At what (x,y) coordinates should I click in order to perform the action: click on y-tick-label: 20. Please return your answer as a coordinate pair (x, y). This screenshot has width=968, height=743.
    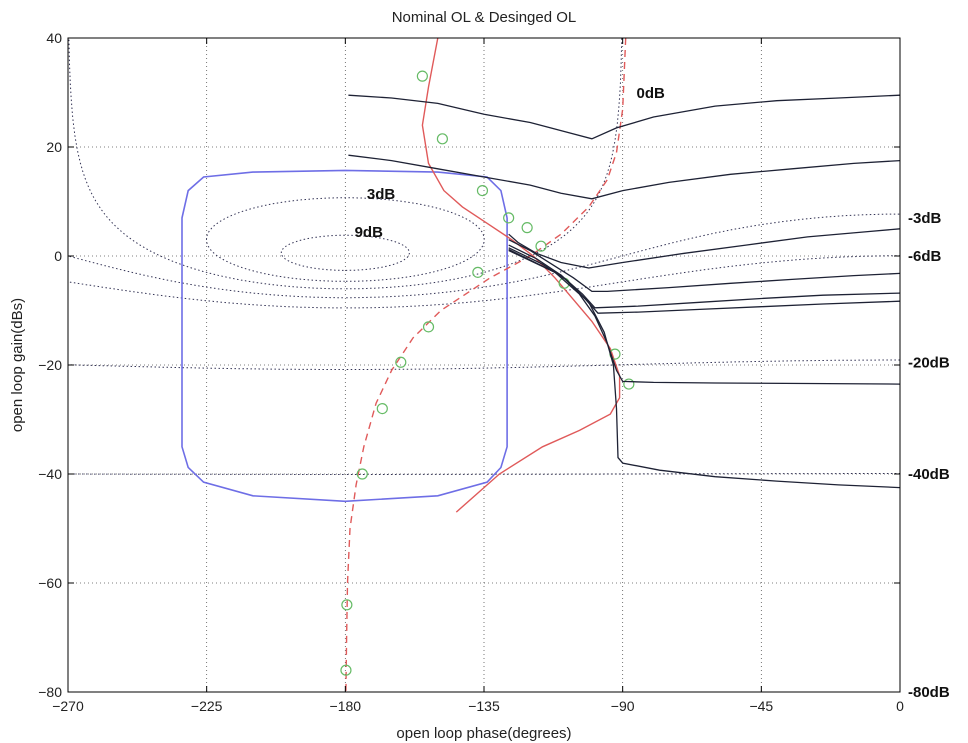
    Looking at the image, I should click on (54, 147).